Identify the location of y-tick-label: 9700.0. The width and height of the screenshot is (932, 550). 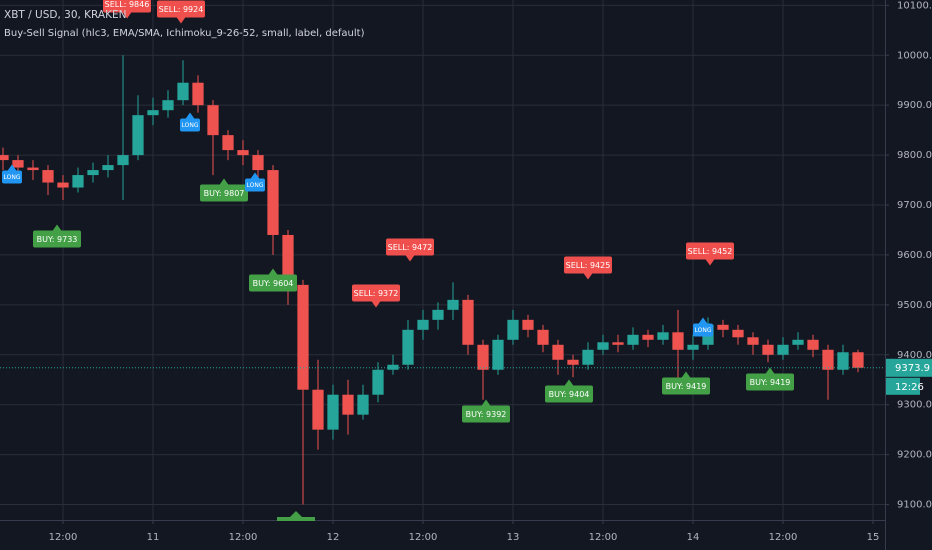
(914, 205).